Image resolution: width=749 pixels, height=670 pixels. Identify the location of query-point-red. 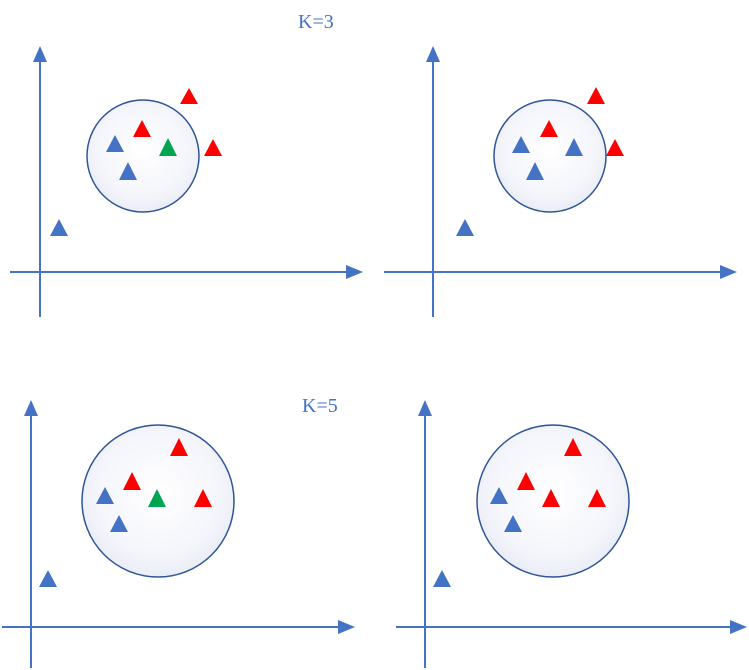
(551, 498).